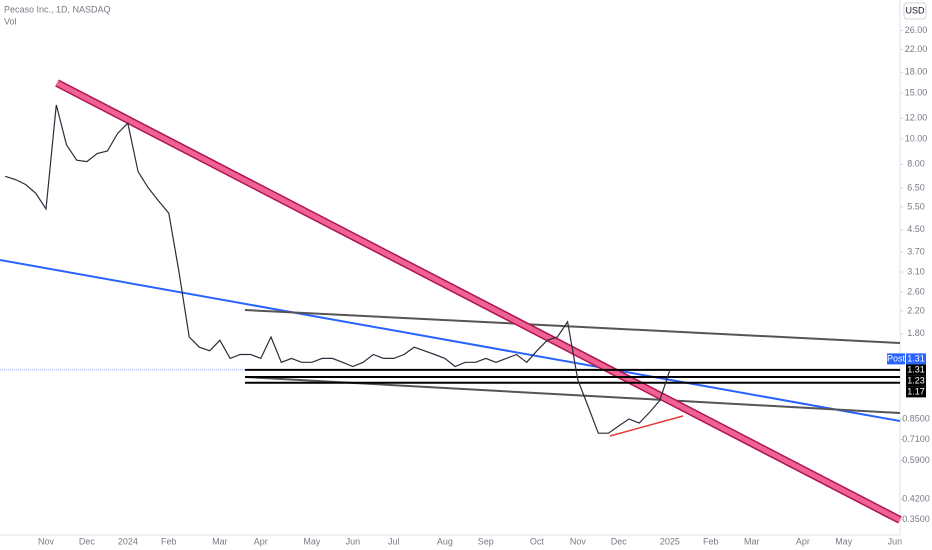 The image size is (932, 550). What do you see at coordinates (916, 229) in the screenshot?
I see `y-tick-label: 4.50` at bounding box center [916, 229].